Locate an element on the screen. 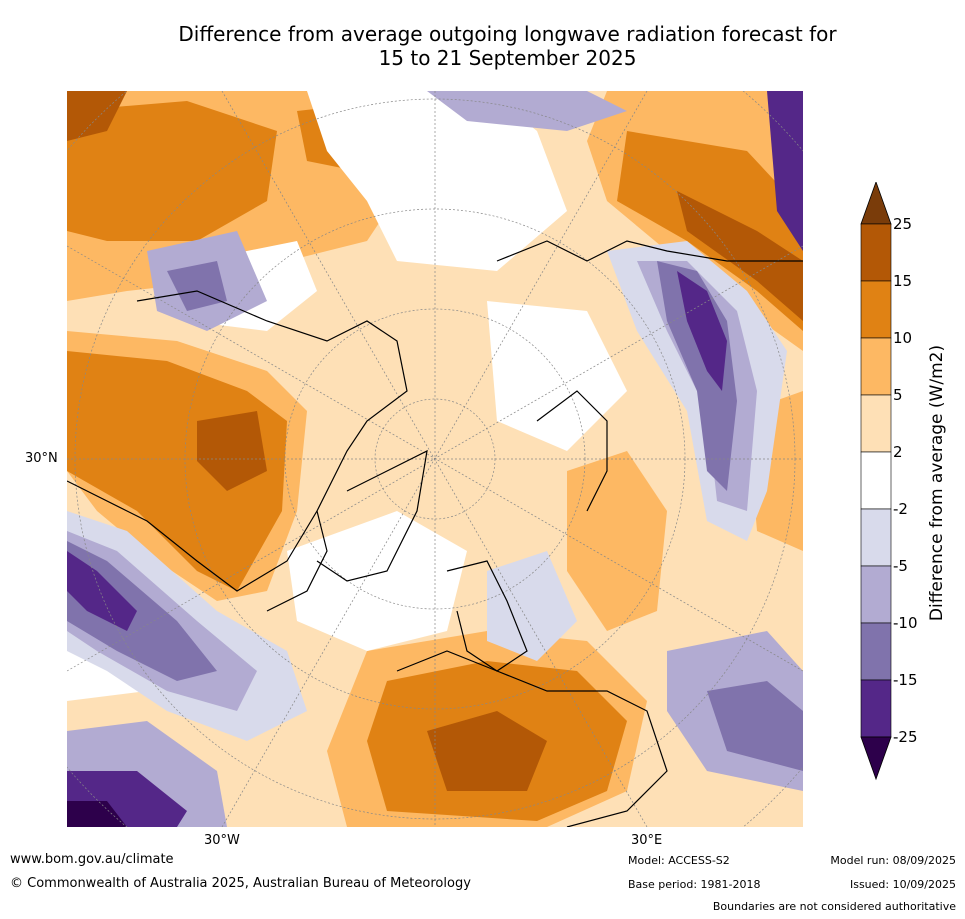 The image size is (965, 919). colorbar is located at coordinates (876, 481).